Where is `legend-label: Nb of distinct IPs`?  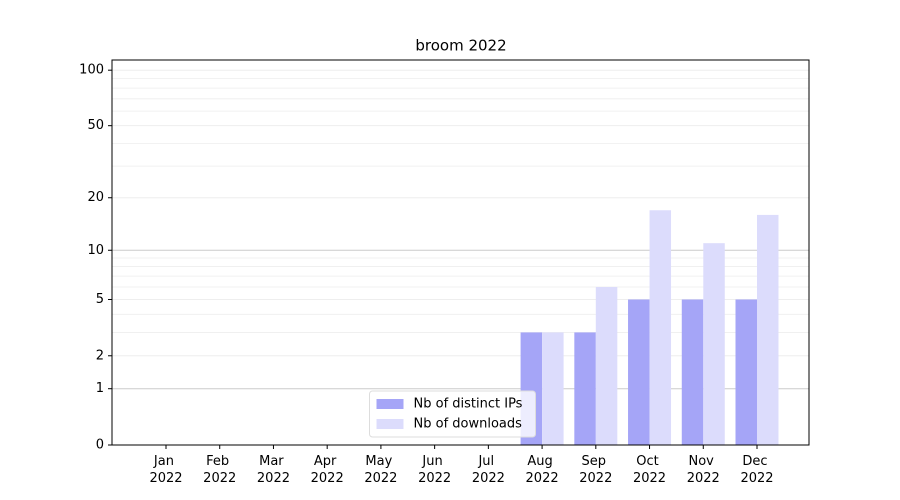
legend-label: Nb of distinct IPs is located at coordinates (468, 404).